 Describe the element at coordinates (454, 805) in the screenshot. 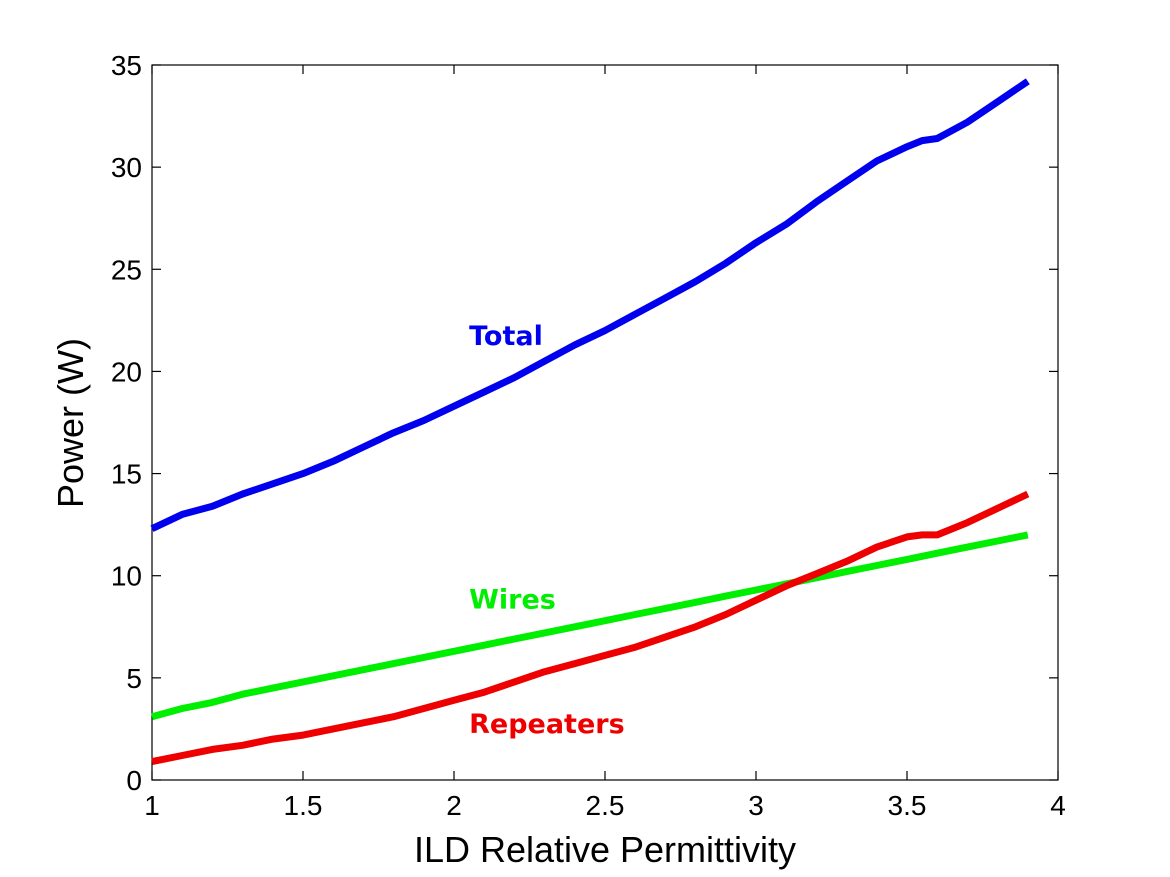

I see `x-tick-label: 2` at that location.